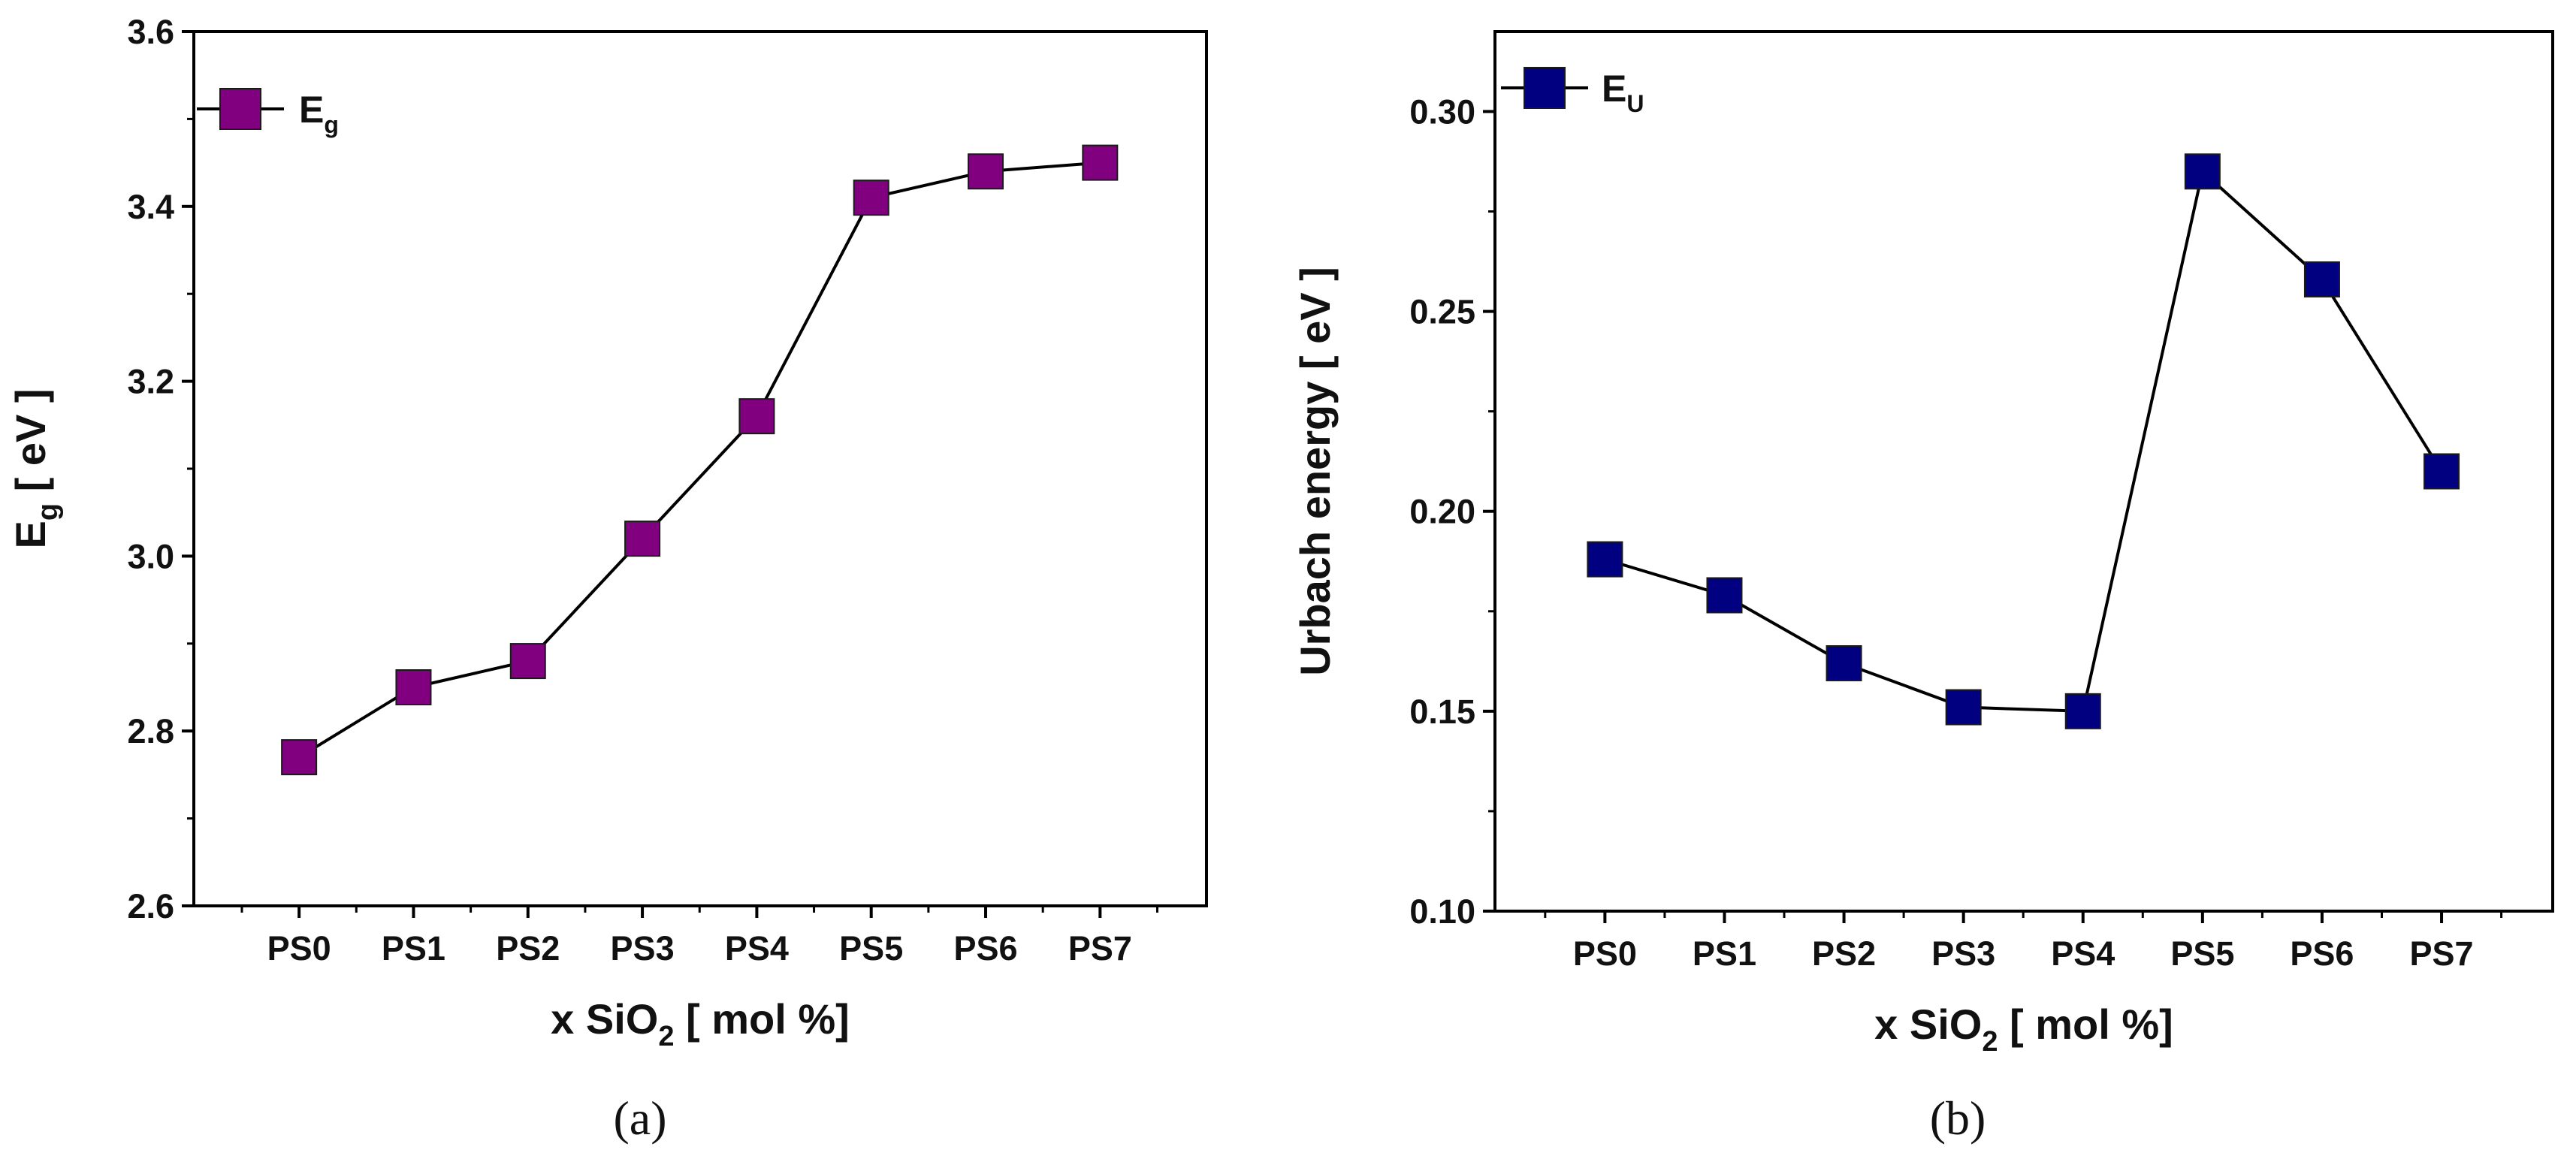 The image size is (2576, 1156). Describe the element at coordinates (150, 731) in the screenshot. I see `y-tick-label: 2.8` at that location.